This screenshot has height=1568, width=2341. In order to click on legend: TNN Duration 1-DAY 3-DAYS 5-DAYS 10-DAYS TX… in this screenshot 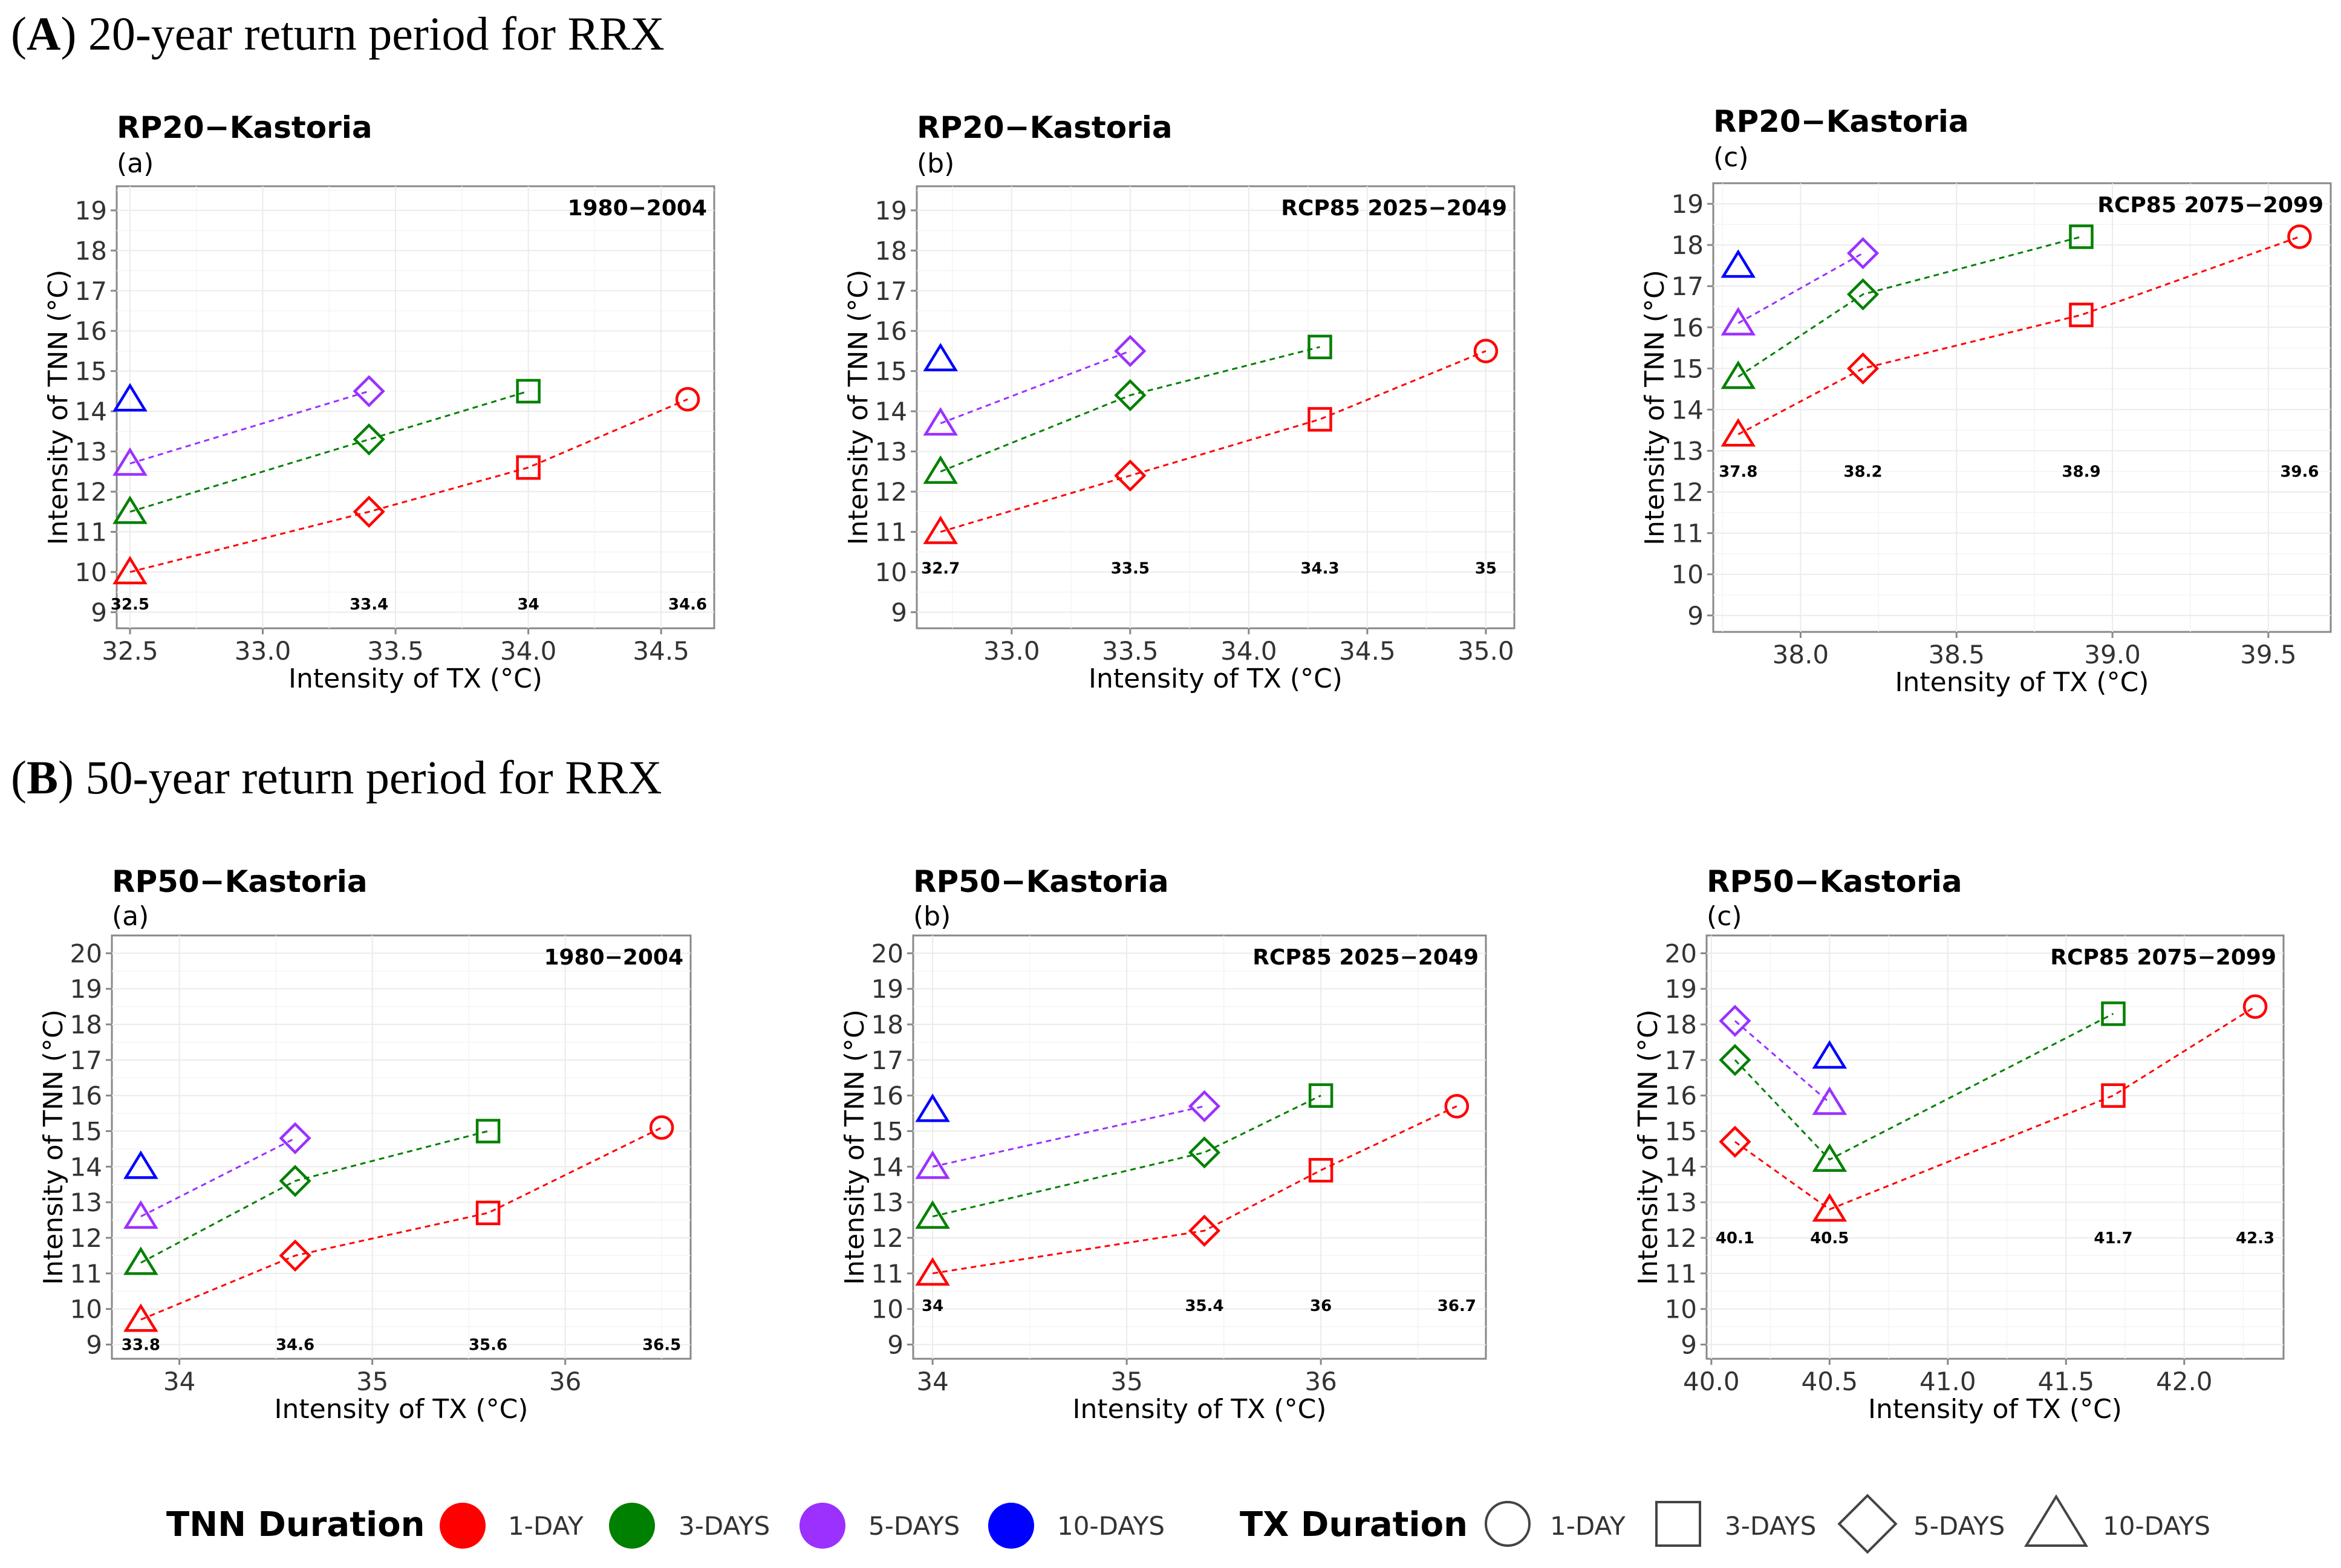, I will do `click(1188, 1524)`.